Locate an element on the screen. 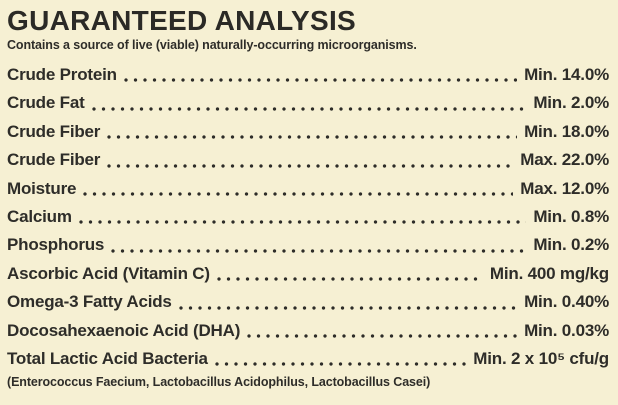  nutrient-value: Max. 22.0% is located at coordinates (564, 160).